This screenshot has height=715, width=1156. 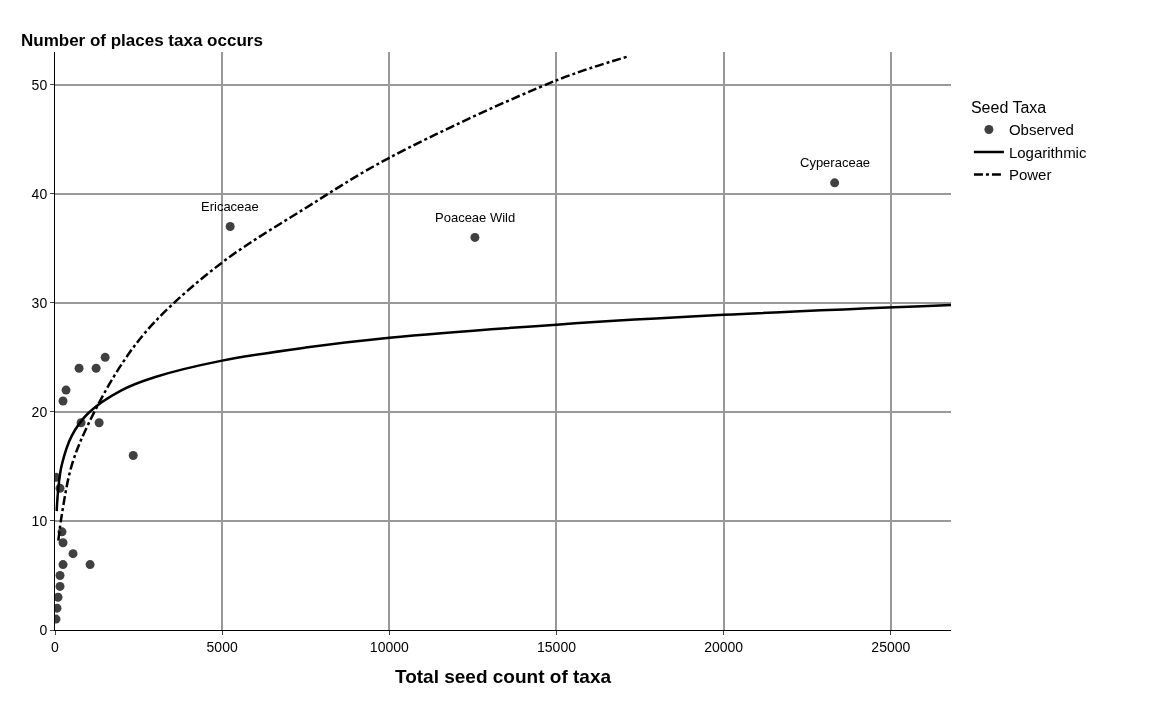 What do you see at coordinates (475, 217) in the screenshot?
I see `annotation: Poaceae Wild` at bounding box center [475, 217].